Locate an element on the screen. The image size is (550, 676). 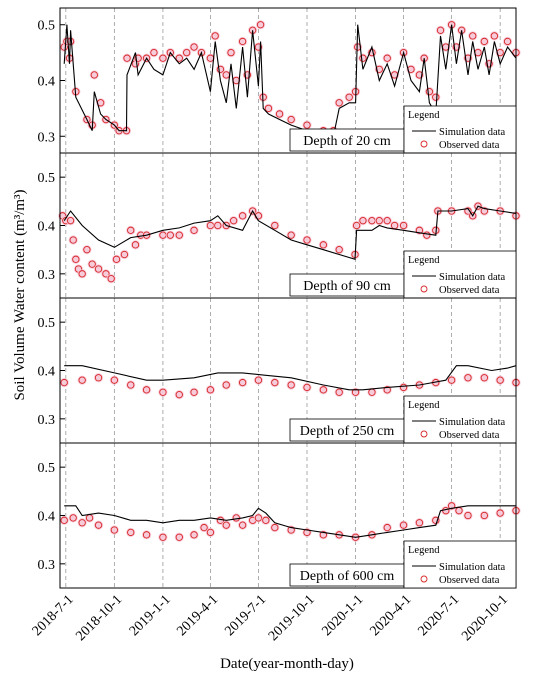
x-tick-label: 2018-7-1 is located at coordinates (53, 615).